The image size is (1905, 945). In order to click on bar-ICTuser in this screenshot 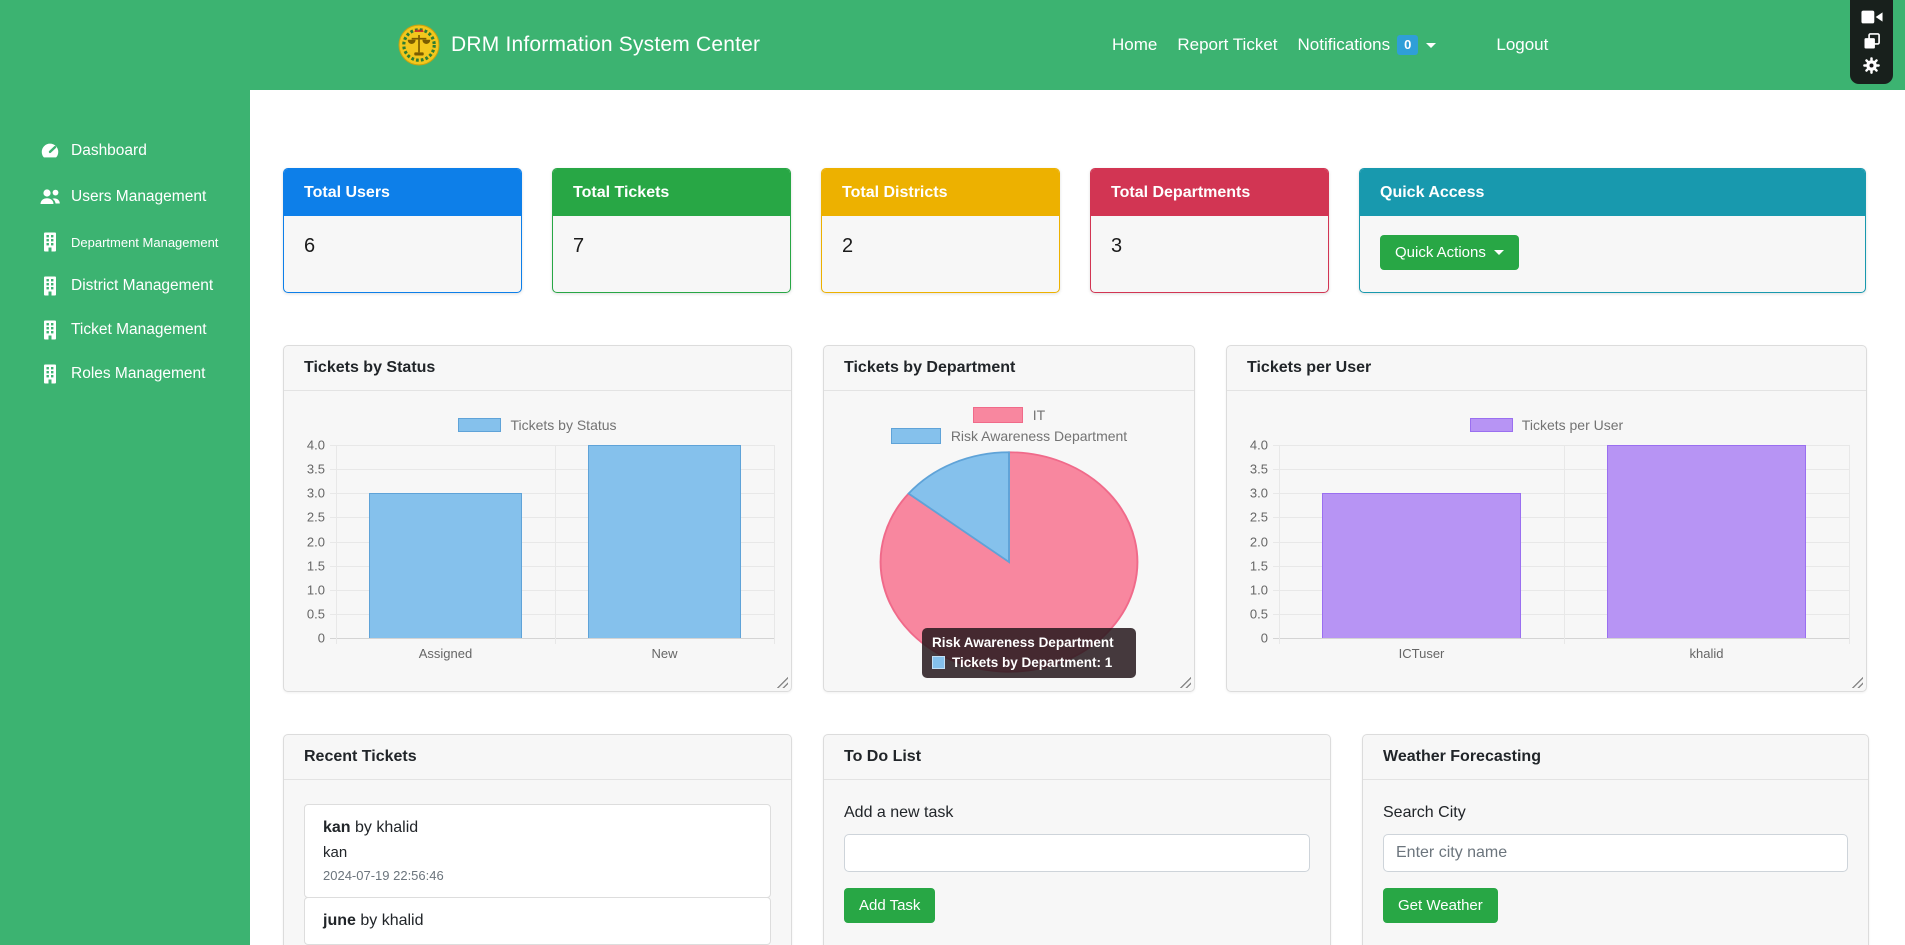, I will do `click(1421, 565)`.